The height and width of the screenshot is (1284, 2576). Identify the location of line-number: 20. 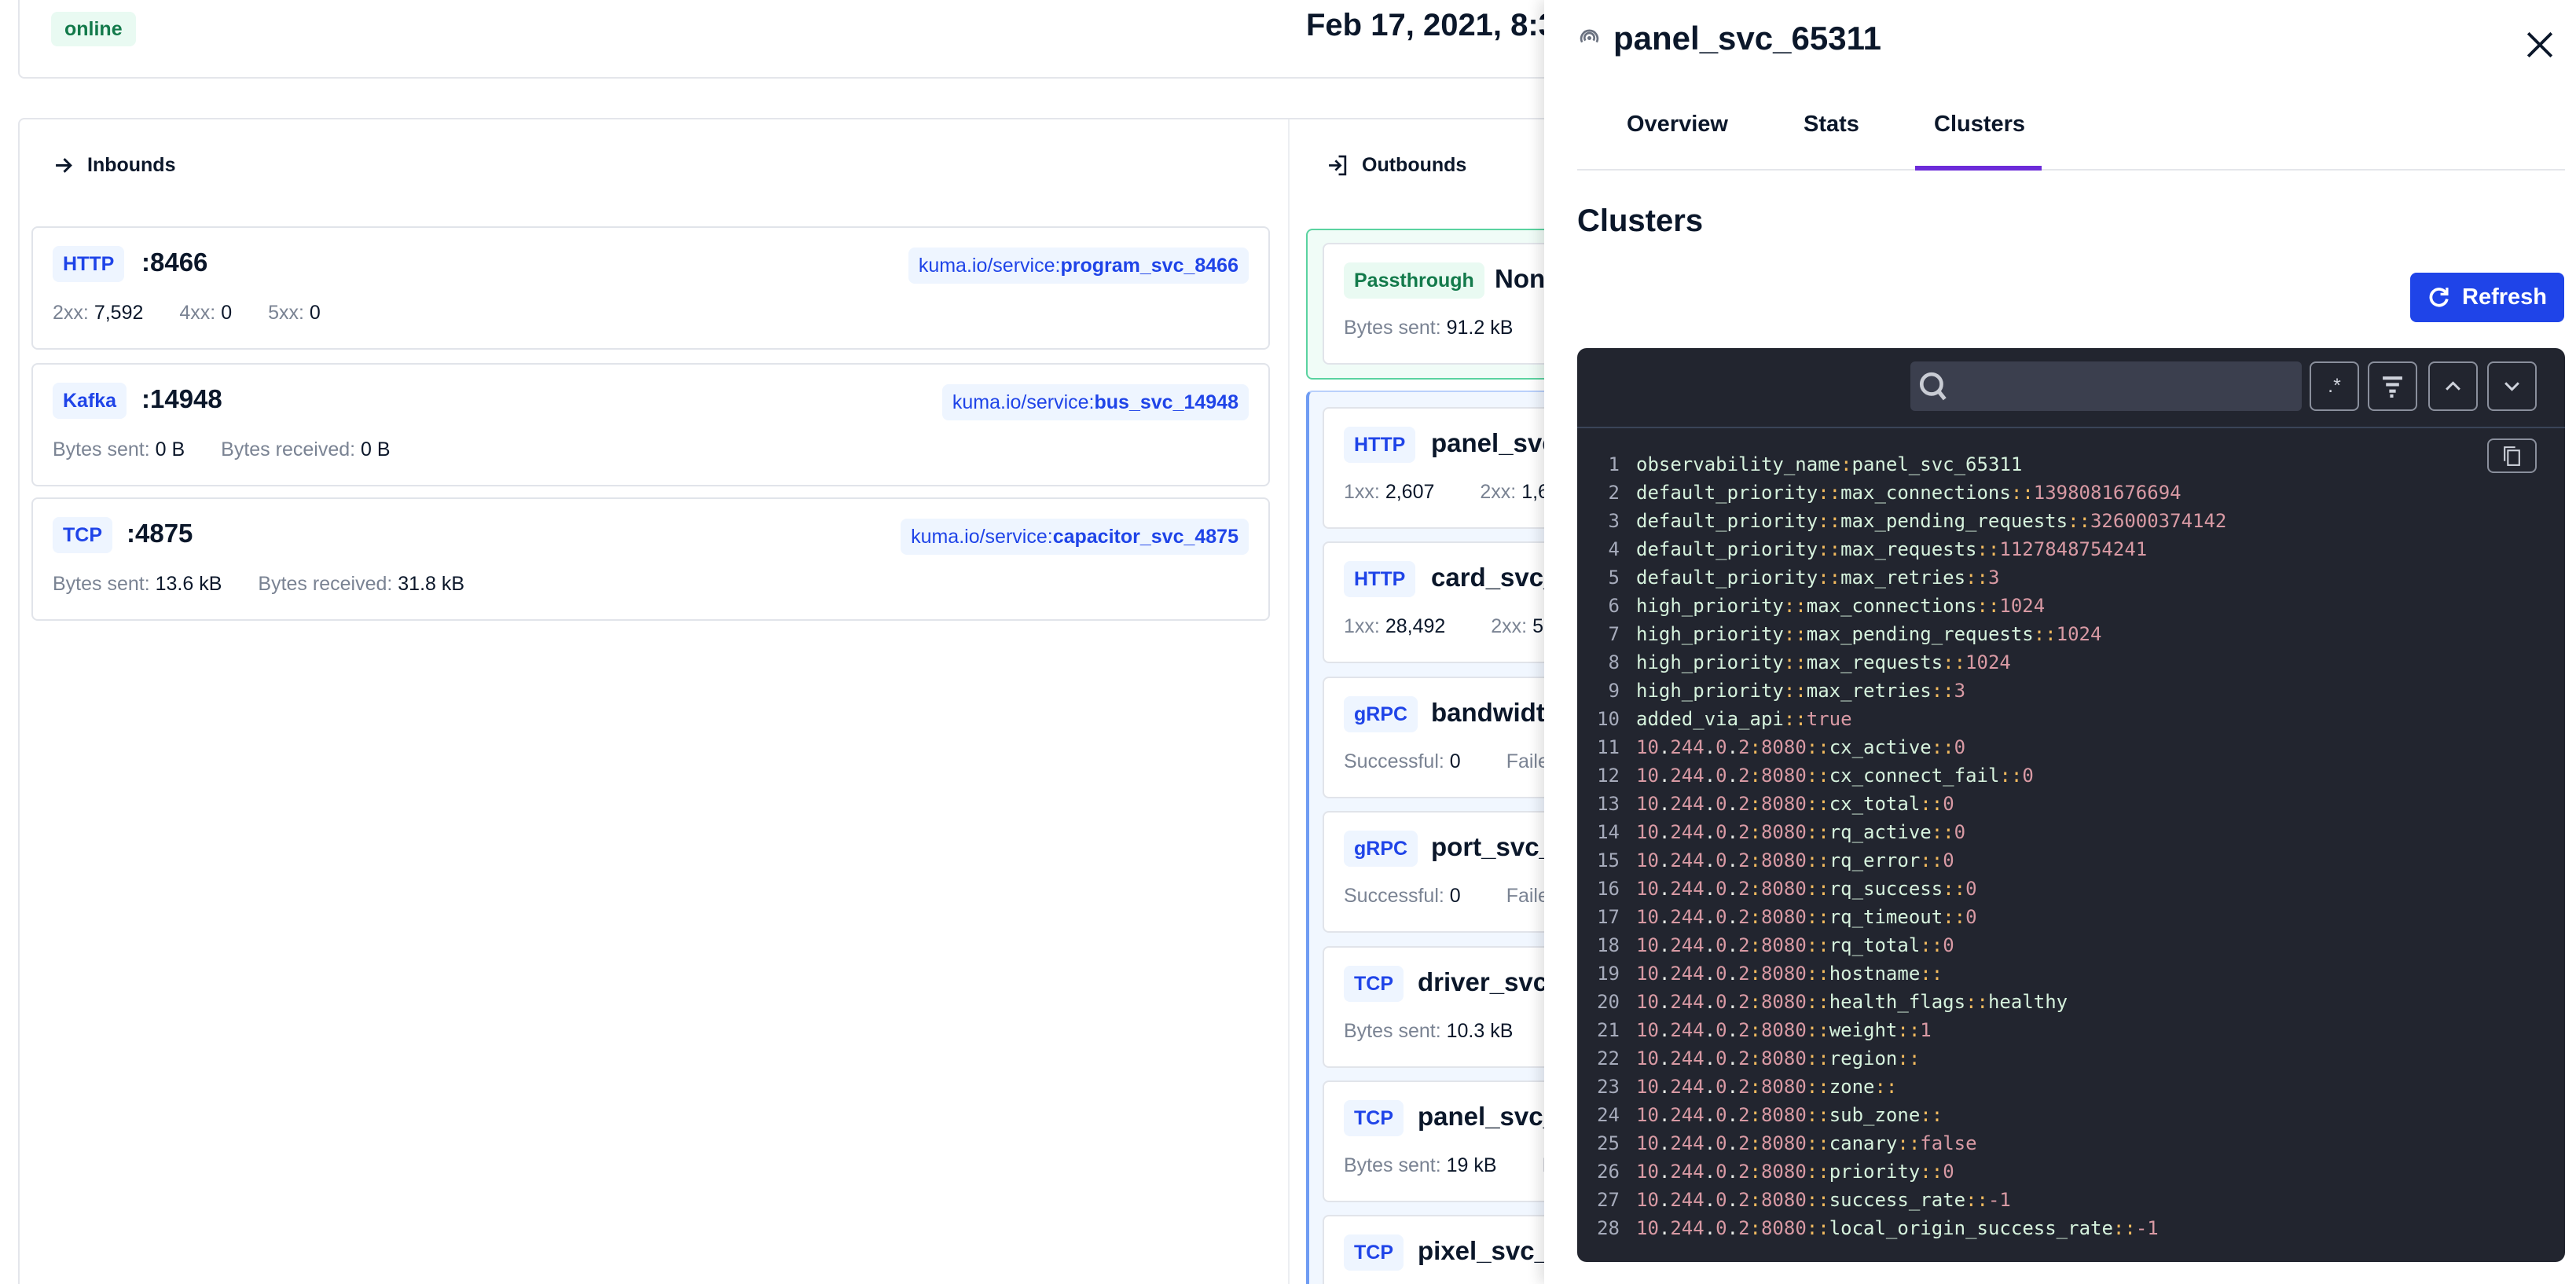
(1608, 1002).